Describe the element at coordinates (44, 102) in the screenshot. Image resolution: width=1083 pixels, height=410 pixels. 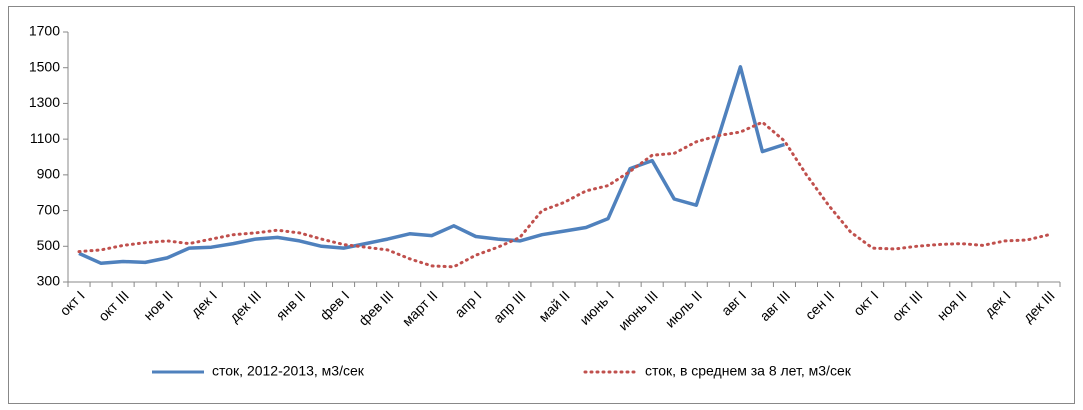
I see `y-tick-label: 1300` at that location.